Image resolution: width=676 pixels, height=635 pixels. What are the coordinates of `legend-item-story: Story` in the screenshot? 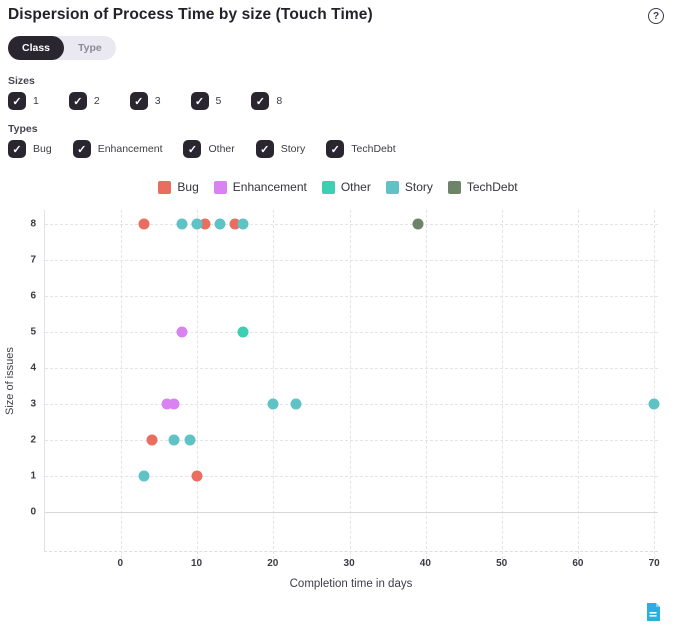 It's located at (409, 187).